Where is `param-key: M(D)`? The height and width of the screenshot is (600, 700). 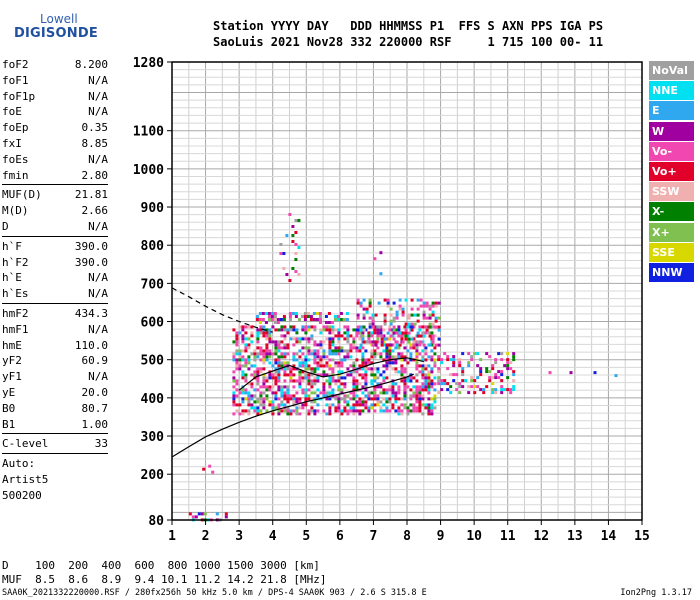
param-key: M(D) is located at coordinates (15, 211).